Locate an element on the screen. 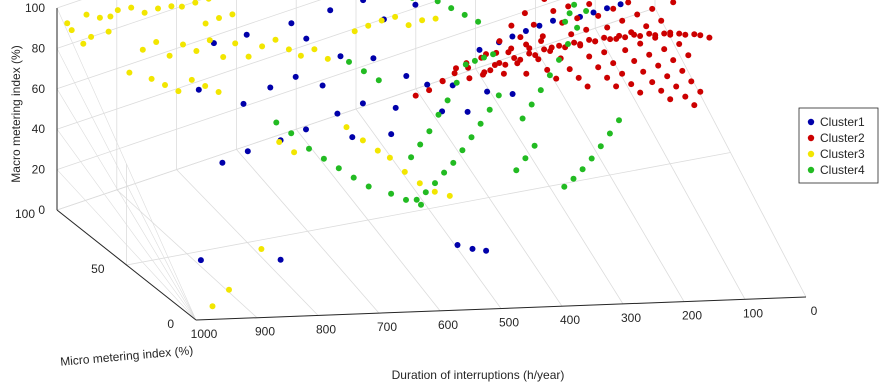  z-axis-label: Macro metering index (%) is located at coordinates (16, 113).